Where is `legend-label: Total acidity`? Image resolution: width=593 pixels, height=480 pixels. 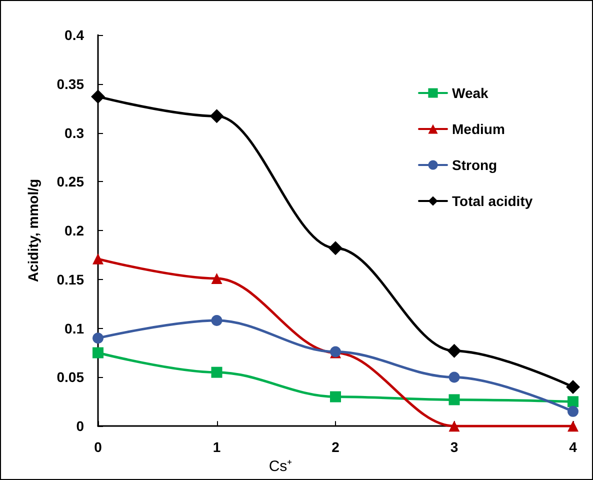
legend-label: Total acidity is located at coordinates (492, 201).